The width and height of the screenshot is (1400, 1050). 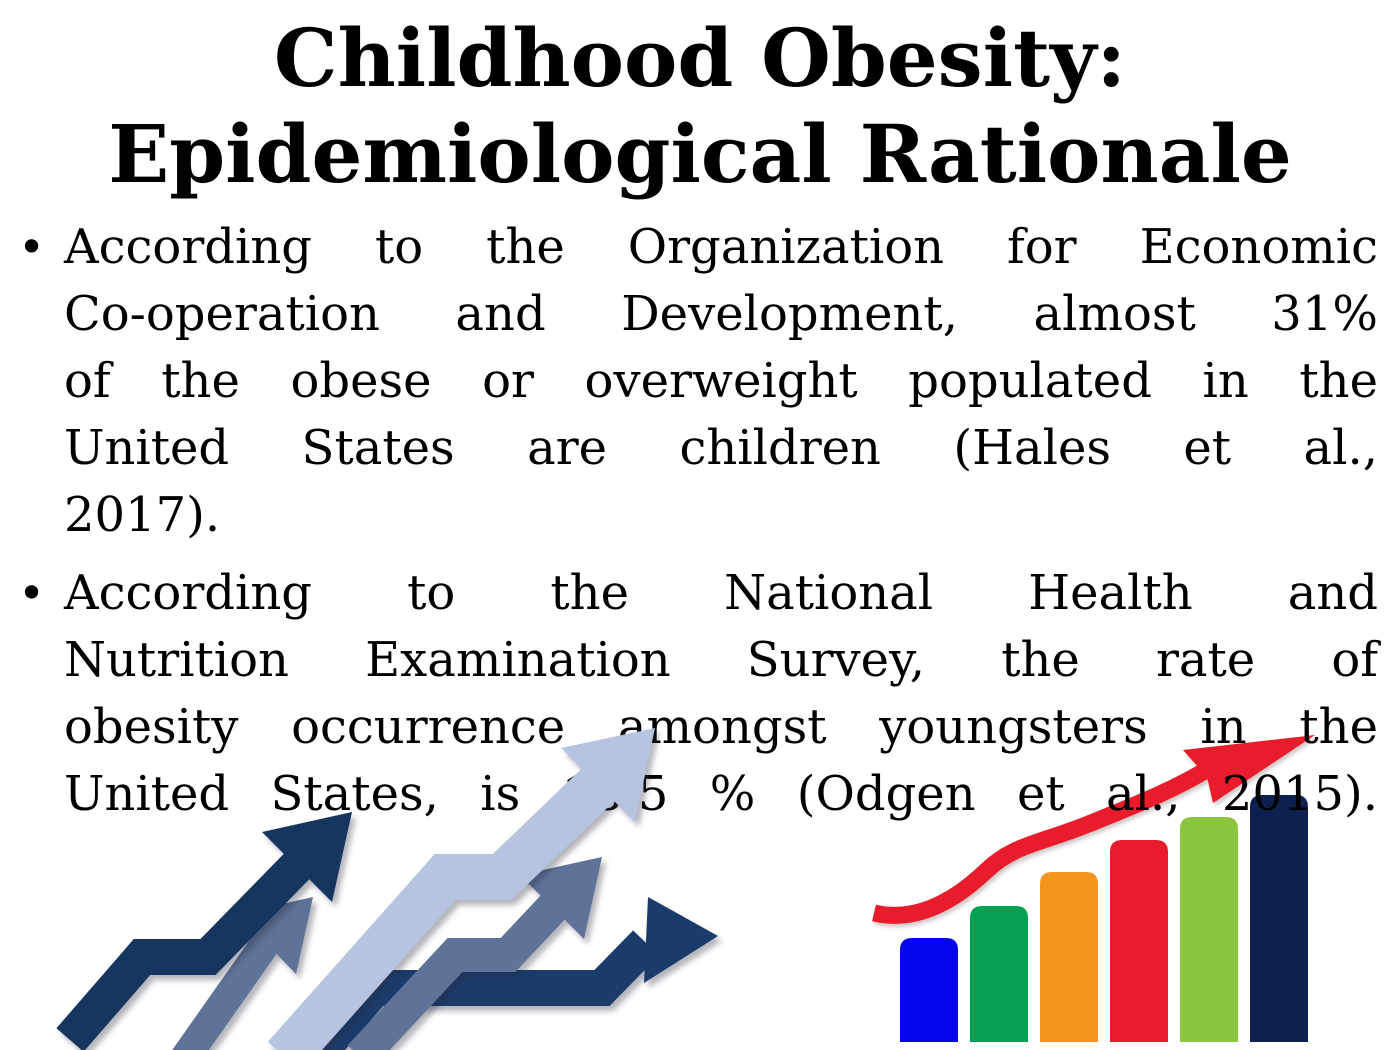 What do you see at coordinates (561, 898) in the screenshot?
I see `slate-arrow-large-head-icon` at bounding box center [561, 898].